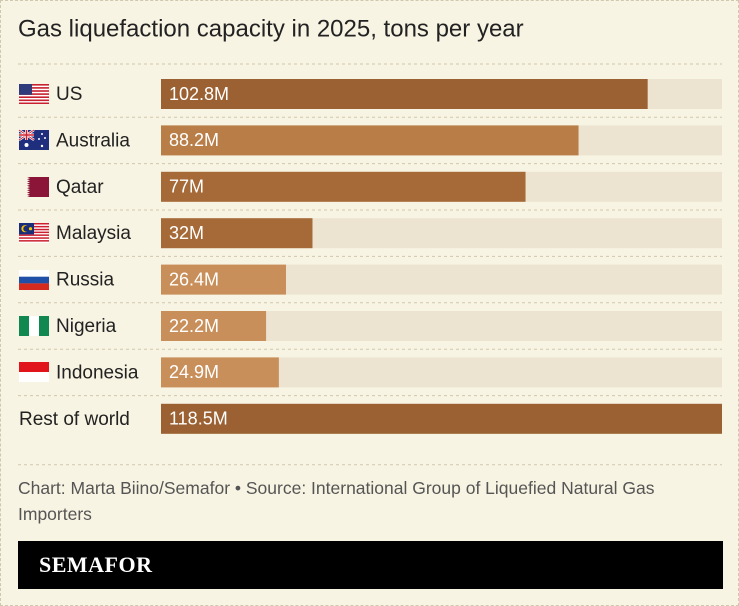 This screenshot has width=739, height=606. What do you see at coordinates (34, 372) in the screenshot?
I see `flag-indonesia` at bounding box center [34, 372].